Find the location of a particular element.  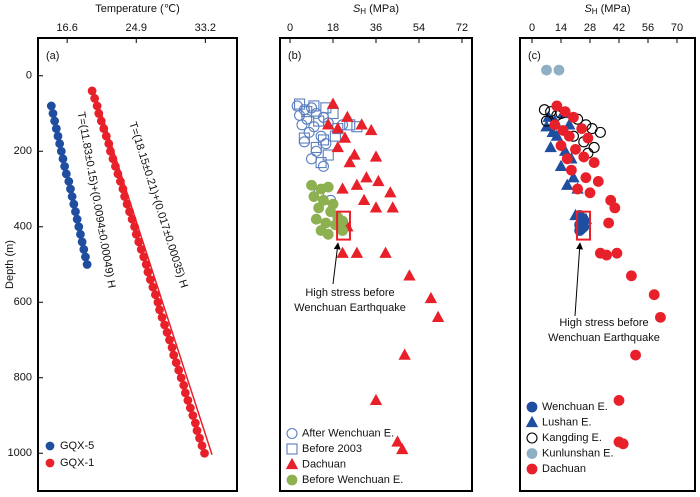

annotation-text: Wenchuan Earthquake is located at coordinates (350, 308).